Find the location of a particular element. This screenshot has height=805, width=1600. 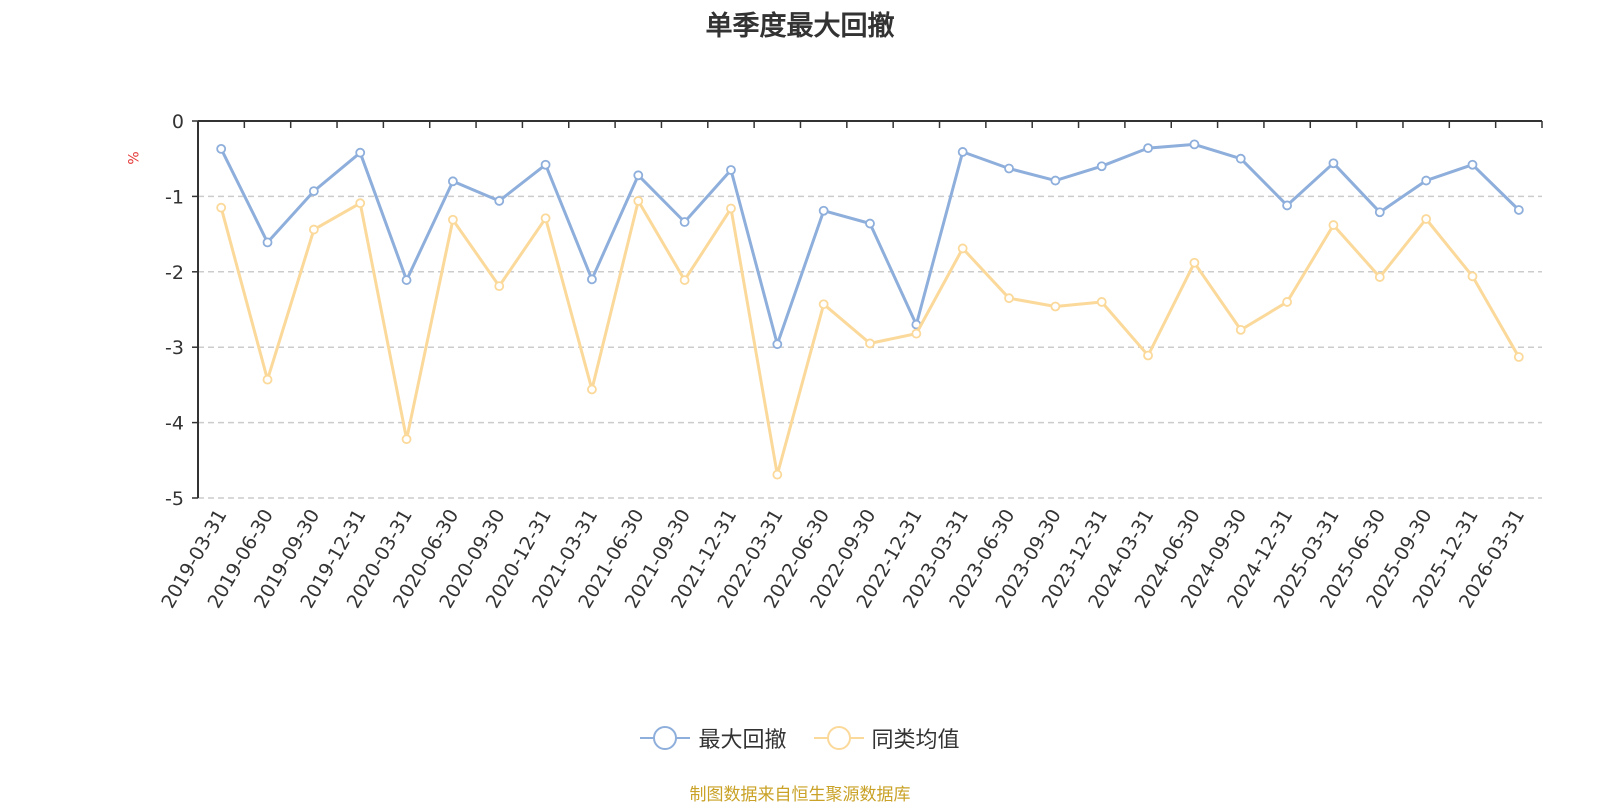

chart-title: 单季度最大回撤 is located at coordinates (800, 26).